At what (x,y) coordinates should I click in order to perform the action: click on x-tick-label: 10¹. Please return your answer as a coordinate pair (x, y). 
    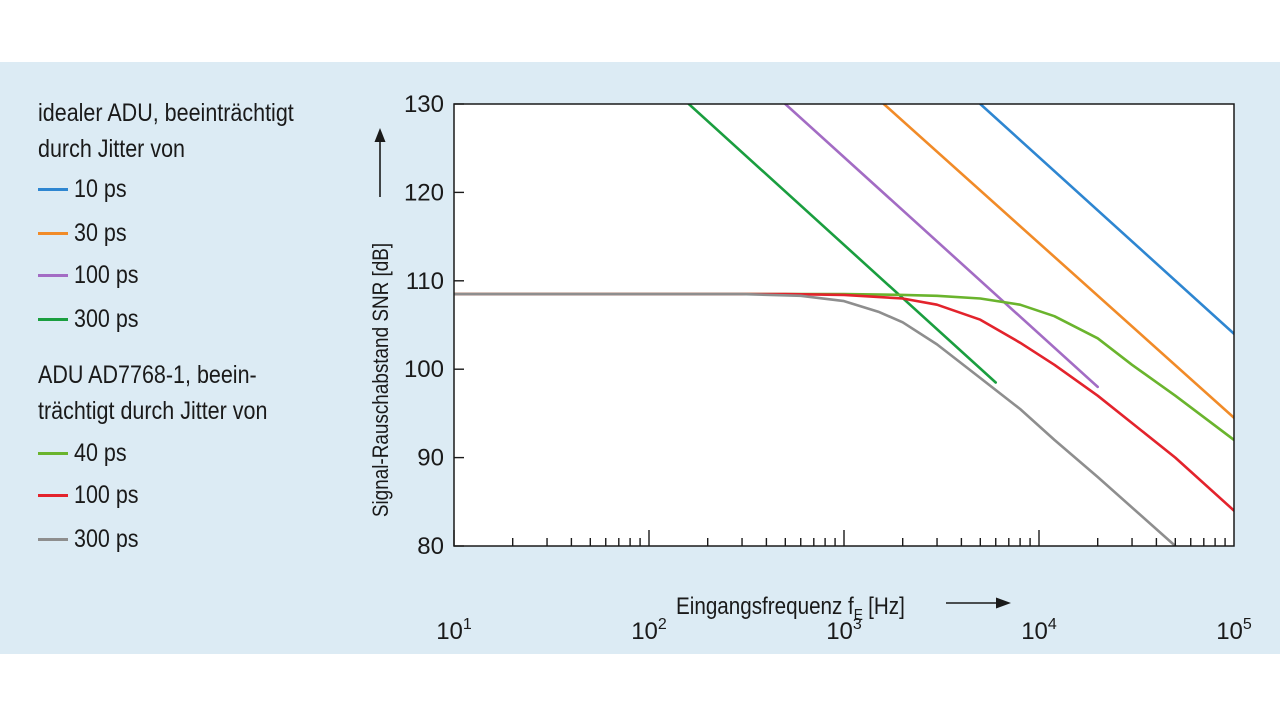
    Looking at the image, I should click on (454, 630).